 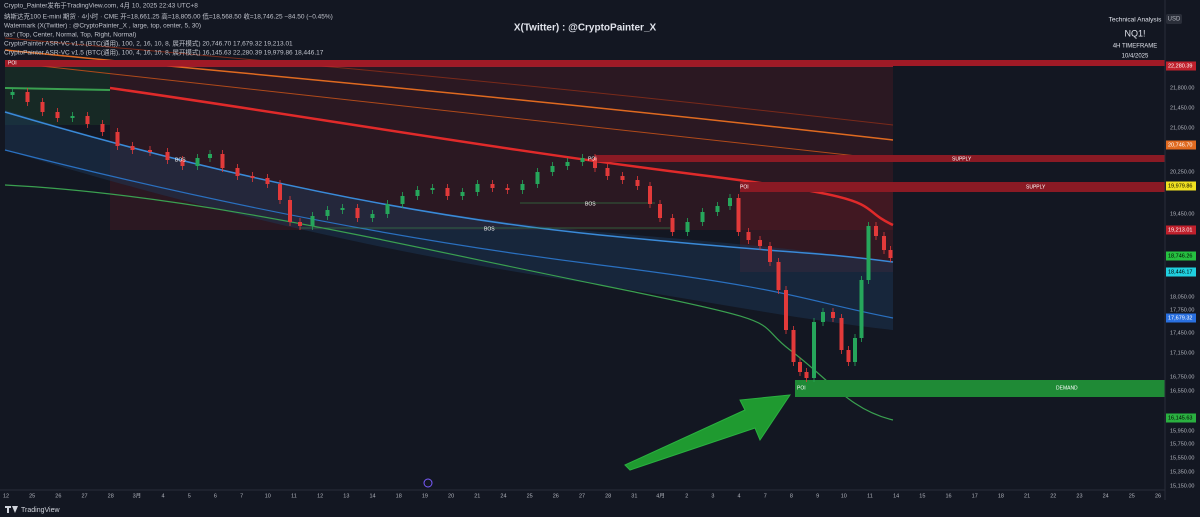 What do you see at coordinates (582, 496) in the screenshot?
I see `date-tick-label: 27` at bounding box center [582, 496].